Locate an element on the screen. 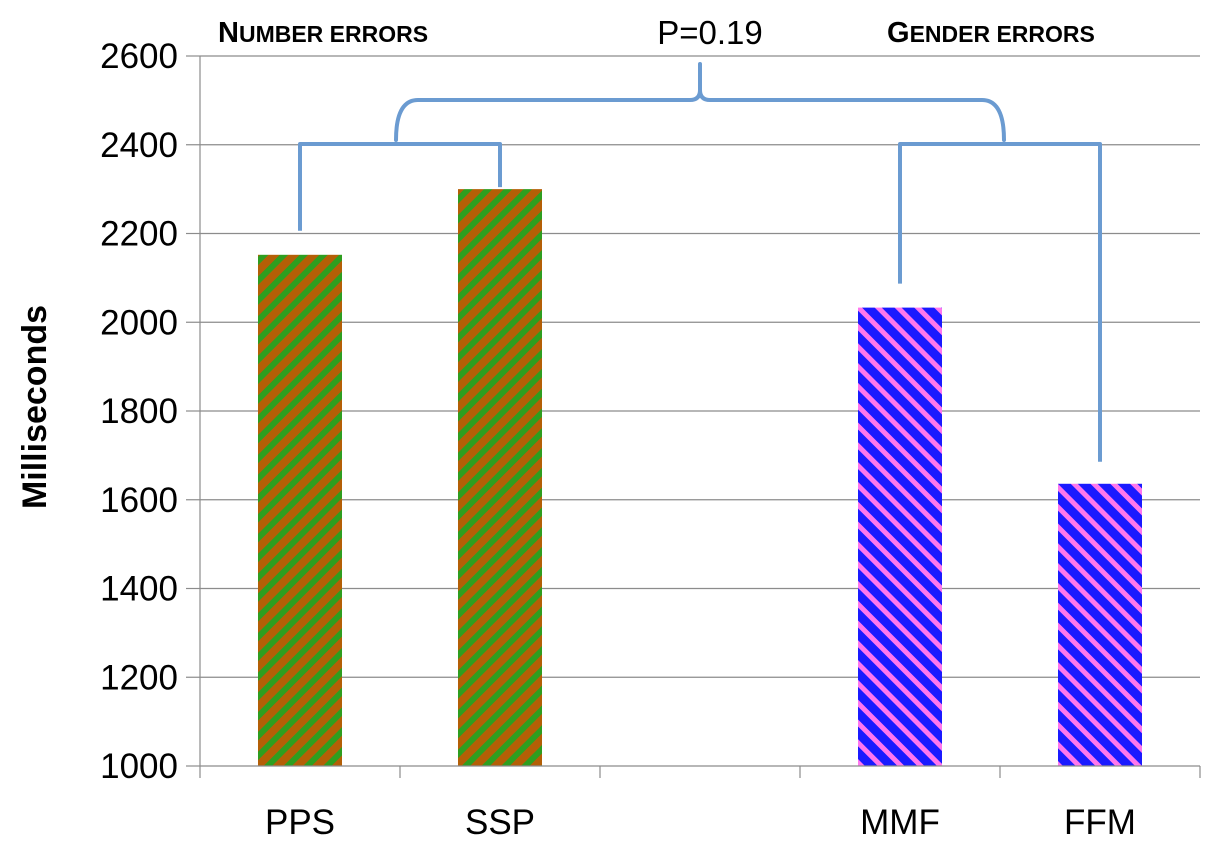  y-tick-label: 2200 is located at coordinates (139, 234).